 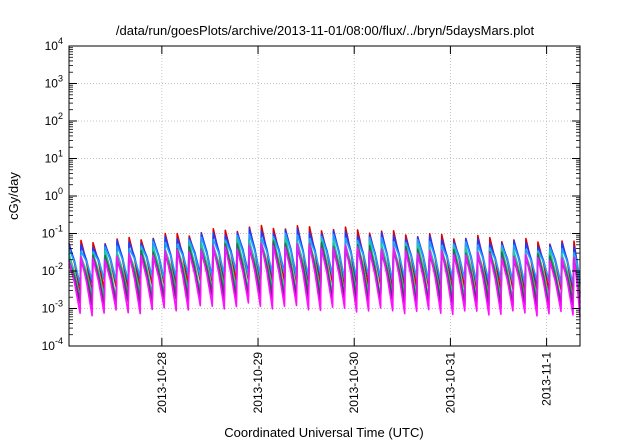 What do you see at coordinates (54, 119) in the screenshot?
I see `y-tick-label: 10²` at bounding box center [54, 119].